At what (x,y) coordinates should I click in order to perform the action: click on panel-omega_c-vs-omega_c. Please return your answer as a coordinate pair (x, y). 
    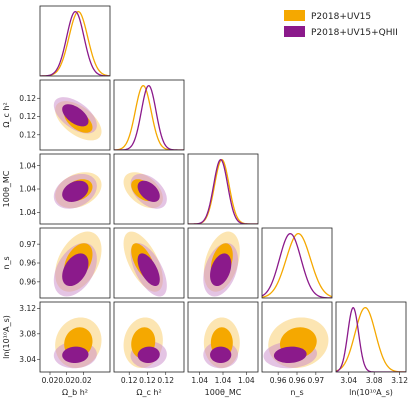
    Looking at the image, I should click on (149, 115).